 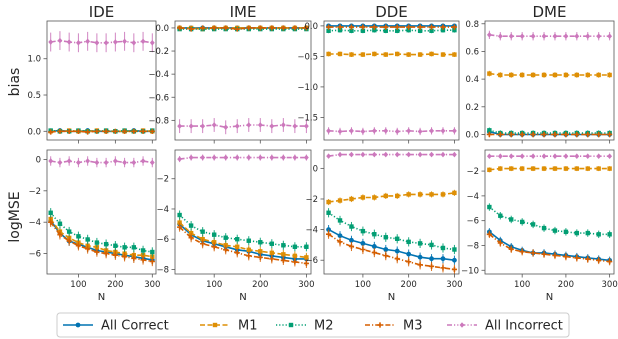 I want to click on panel-r0-c0-series-all-incorrect, so click(x=101, y=42).